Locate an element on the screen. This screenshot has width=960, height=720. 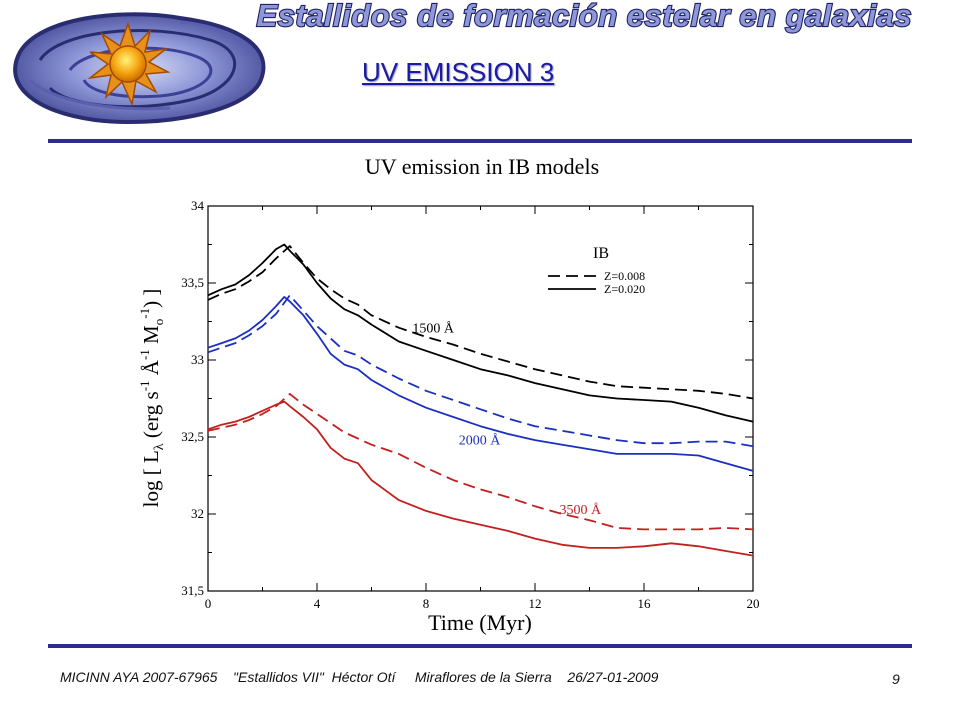
slide-title: UV EMISSION 3 is located at coordinates (458, 72).